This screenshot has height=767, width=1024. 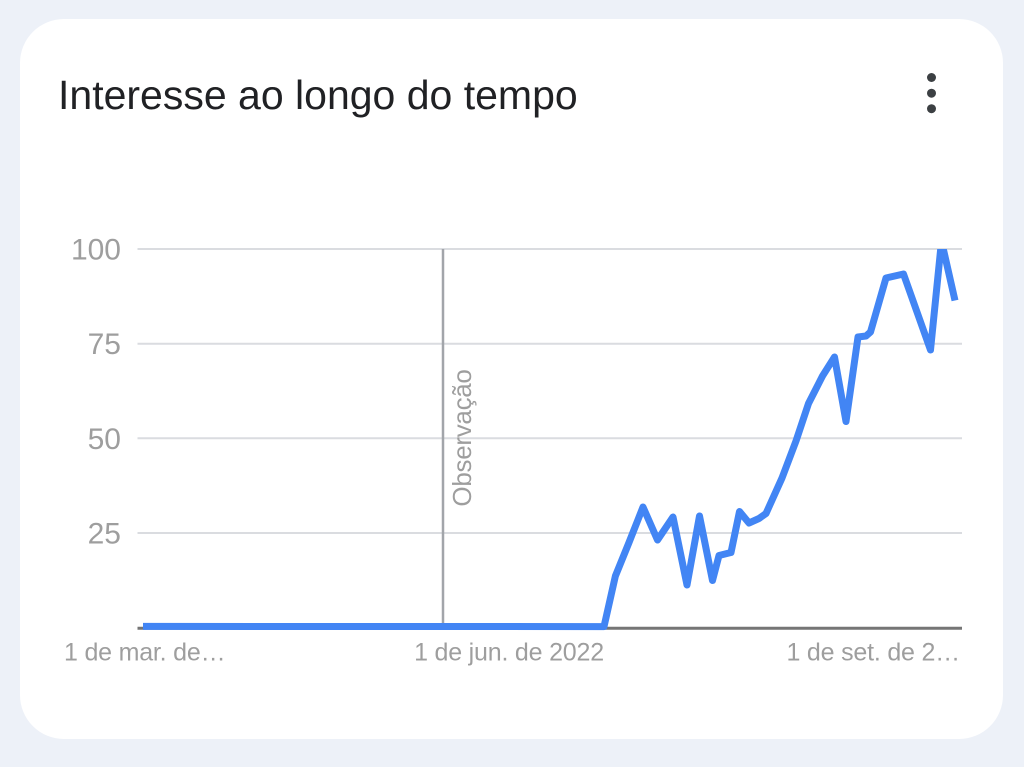 What do you see at coordinates (509, 653) in the screenshot?
I see `svg-text: 1 de jun. de 2022` at bounding box center [509, 653].